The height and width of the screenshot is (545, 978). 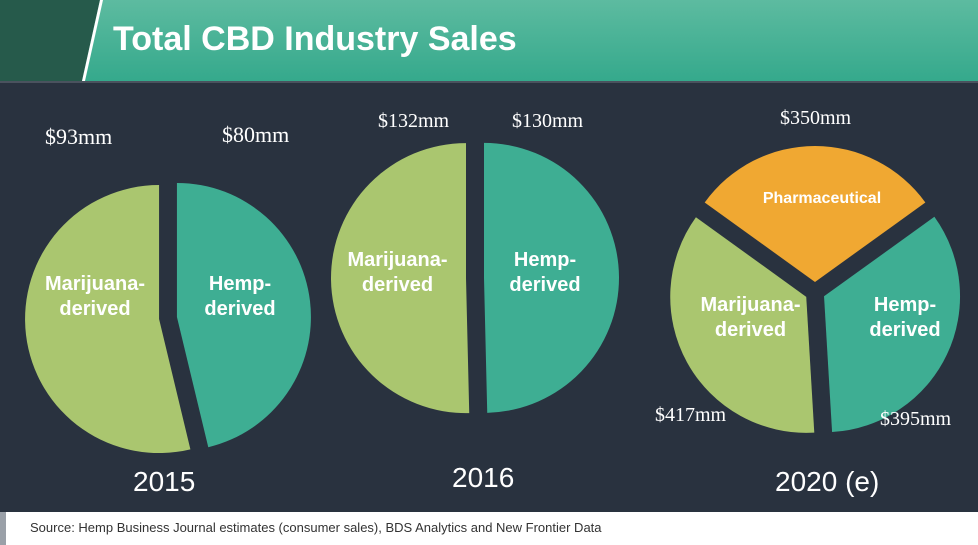 What do you see at coordinates (50, 40) in the screenshot?
I see `banner-dark-block` at bounding box center [50, 40].